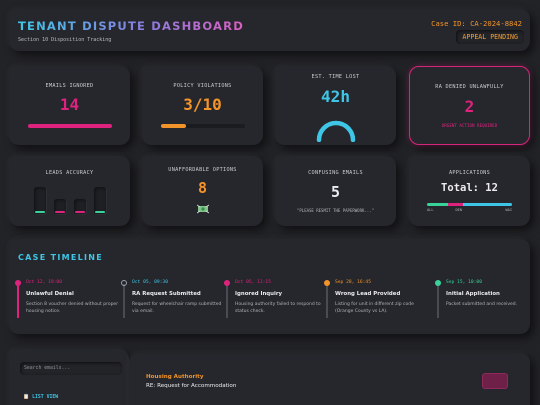 The width and height of the screenshot is (540, 405). What do you see at coordinates (65, 40) in the screenshot?
I see `page-subtitle: Section 10 Disposition Tracking` at bounding box center [65, 40].